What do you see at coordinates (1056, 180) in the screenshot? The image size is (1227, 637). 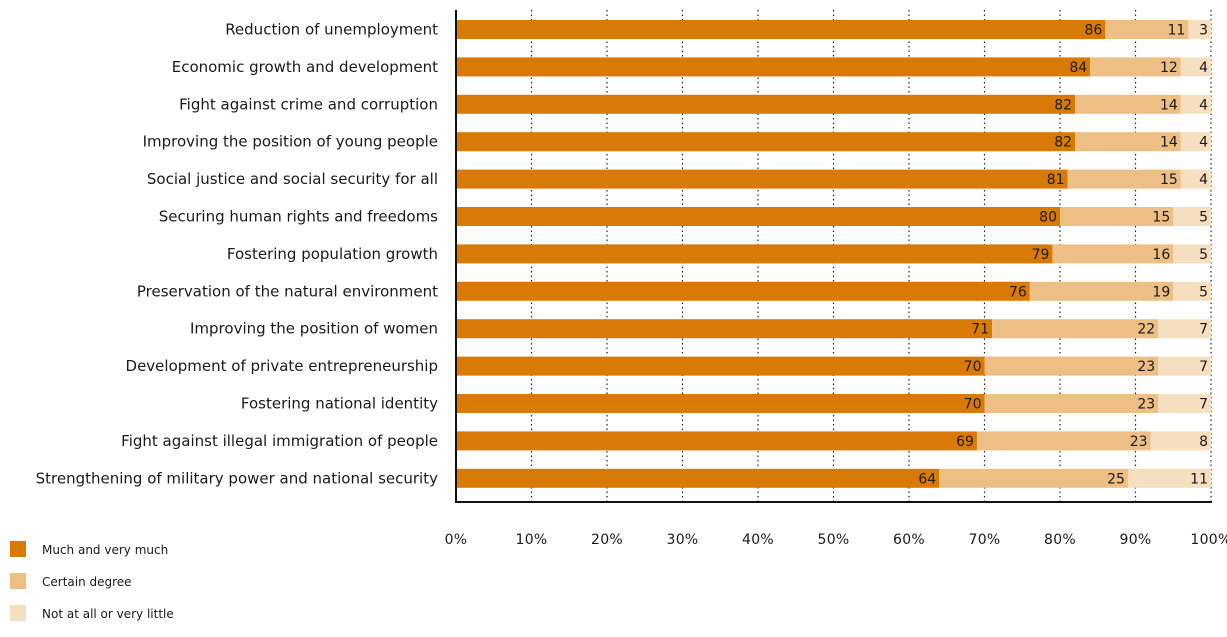 I see `data-label: 81` at bounding box center [1056, 180].